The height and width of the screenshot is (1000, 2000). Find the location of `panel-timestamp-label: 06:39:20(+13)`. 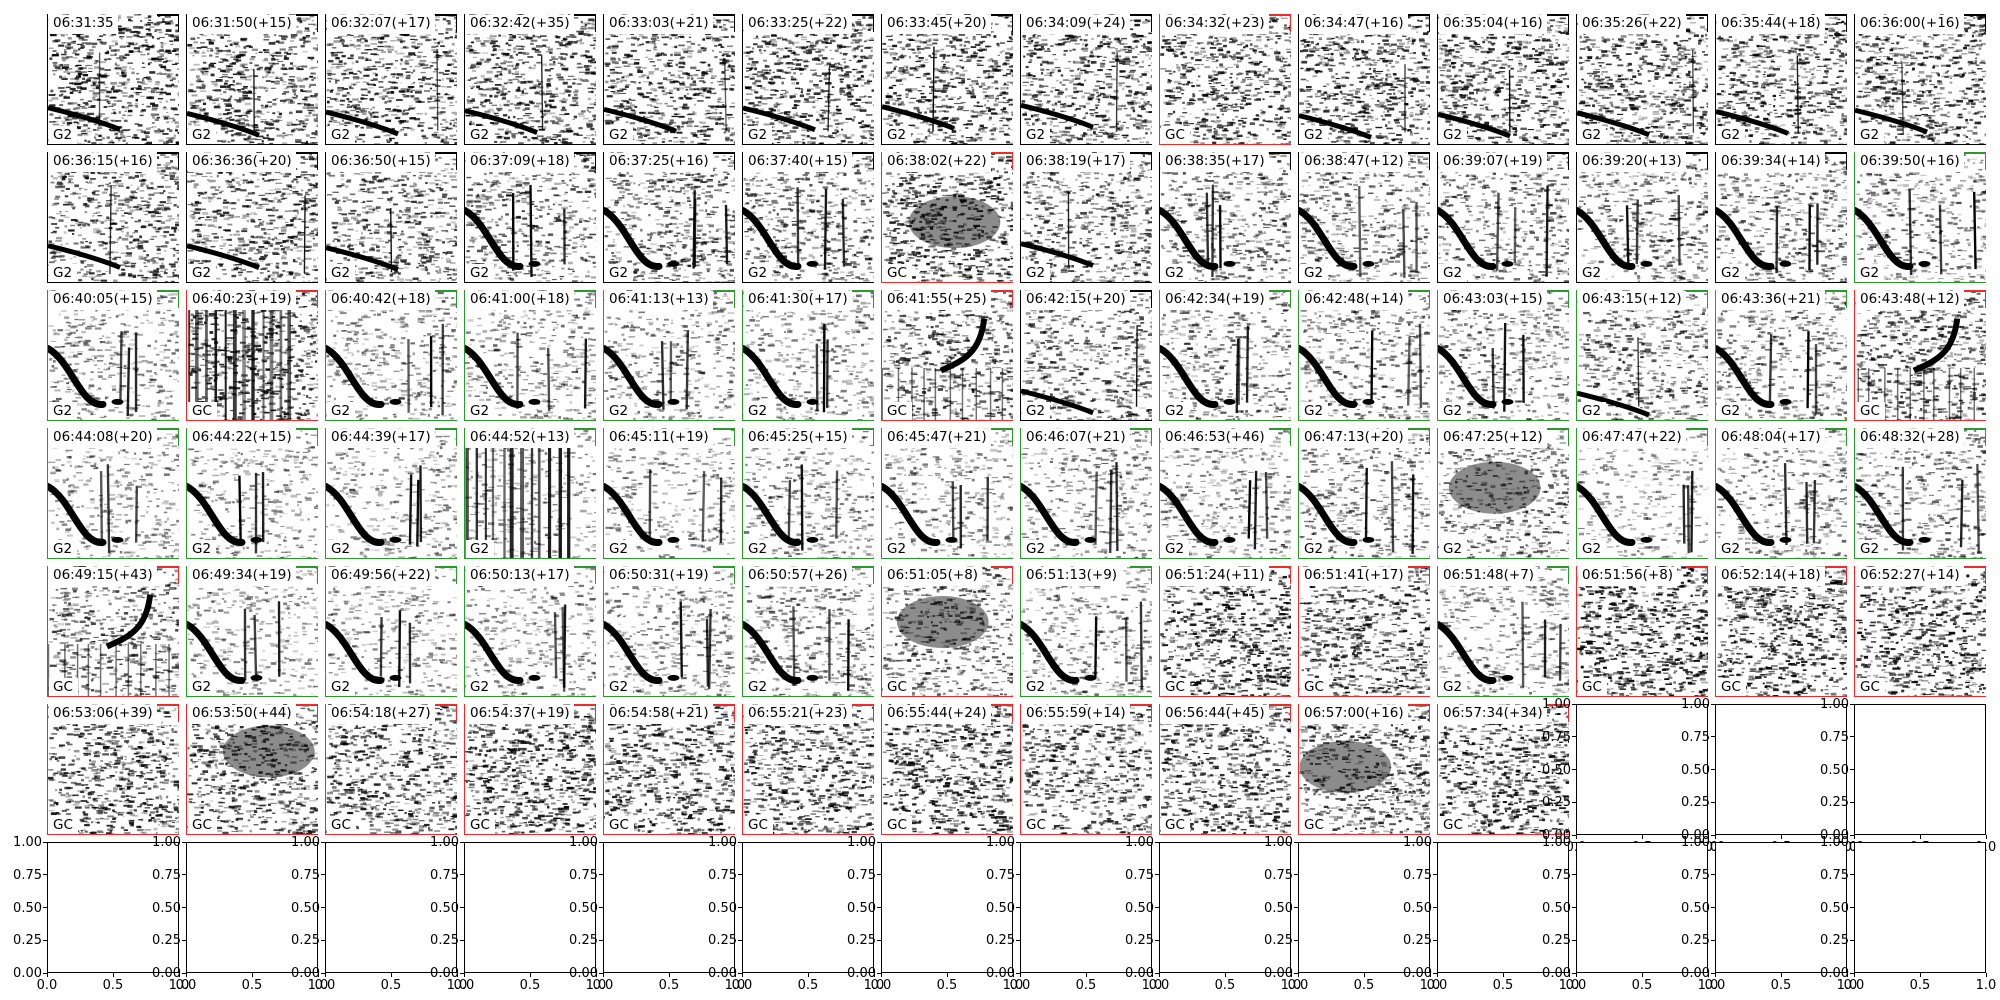

panel-timestamp-label: 06:39:20(+13) is located at coordinates (1632, 162).